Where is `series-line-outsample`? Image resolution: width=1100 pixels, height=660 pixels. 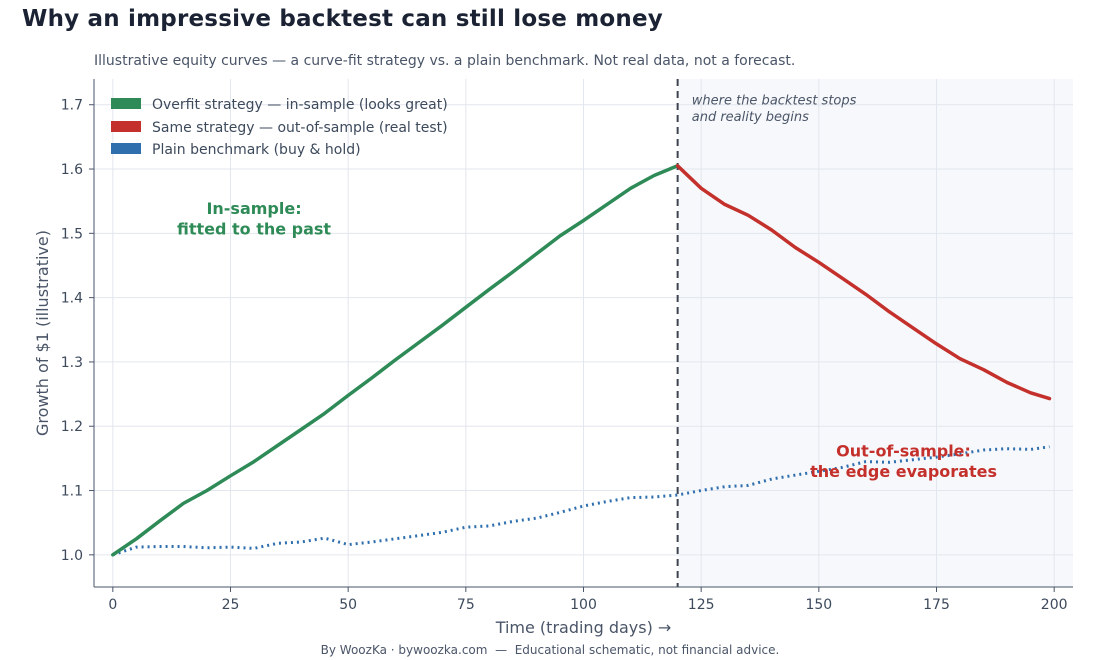 series-line-outsample is located at coordinates (863, 282).